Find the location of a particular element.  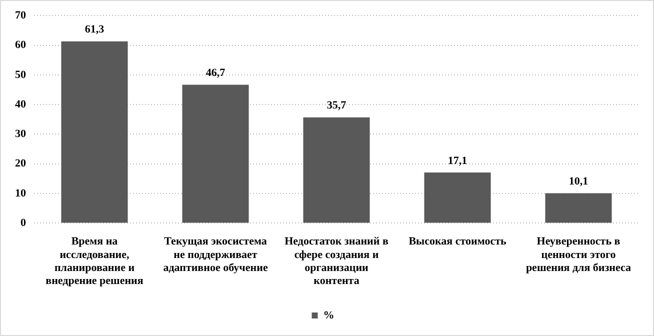

legend-label: % is located at coordinates (328, 315).